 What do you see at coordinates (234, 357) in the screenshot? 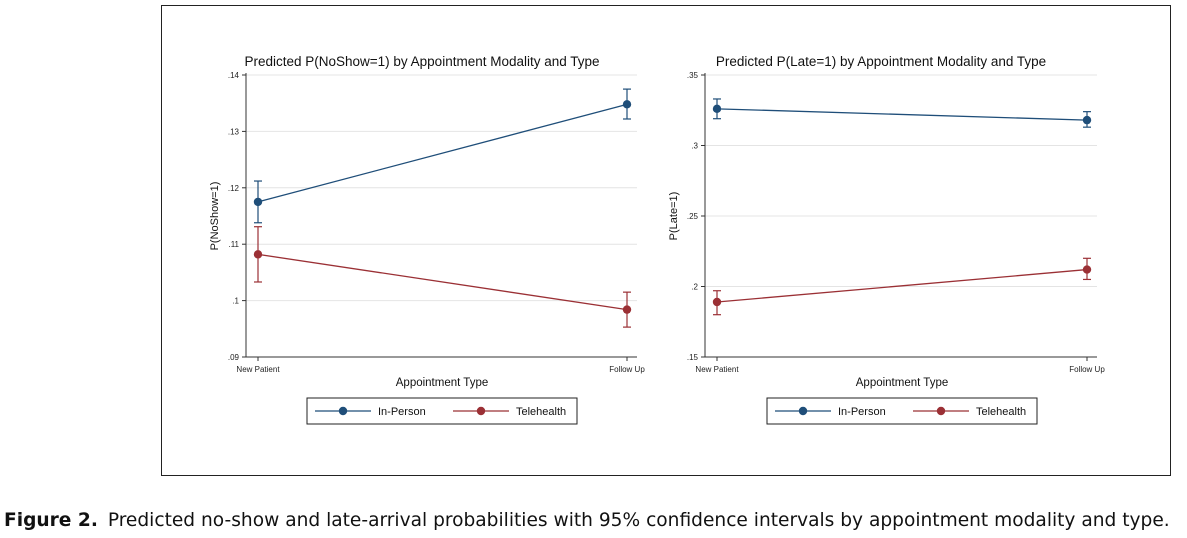
I see `y-tick-label: .09` at bounding box center [234, 357].